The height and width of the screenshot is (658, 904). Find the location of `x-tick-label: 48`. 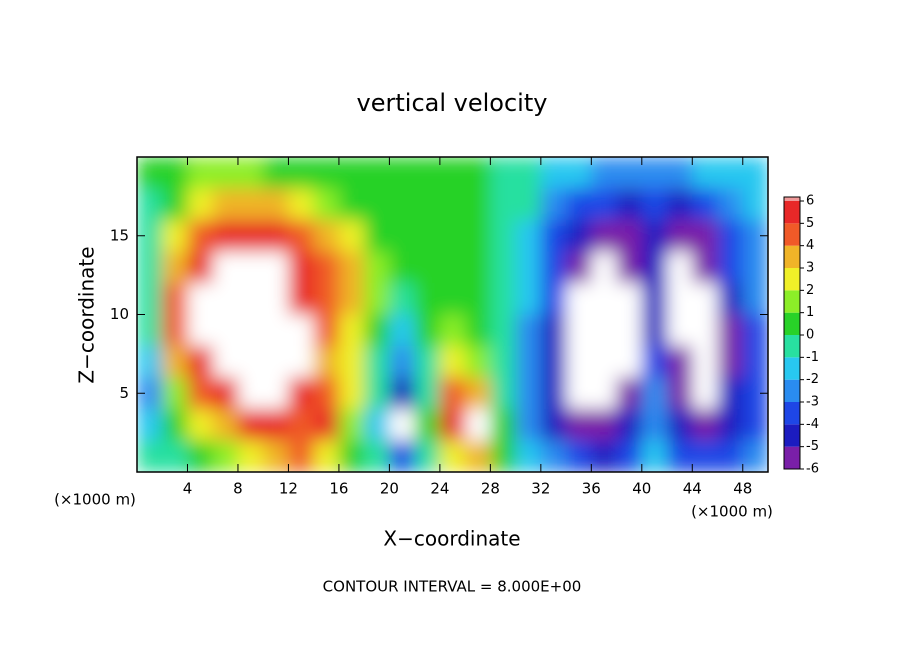

x-tick-label: 48 is located at coordinates (742, 489).